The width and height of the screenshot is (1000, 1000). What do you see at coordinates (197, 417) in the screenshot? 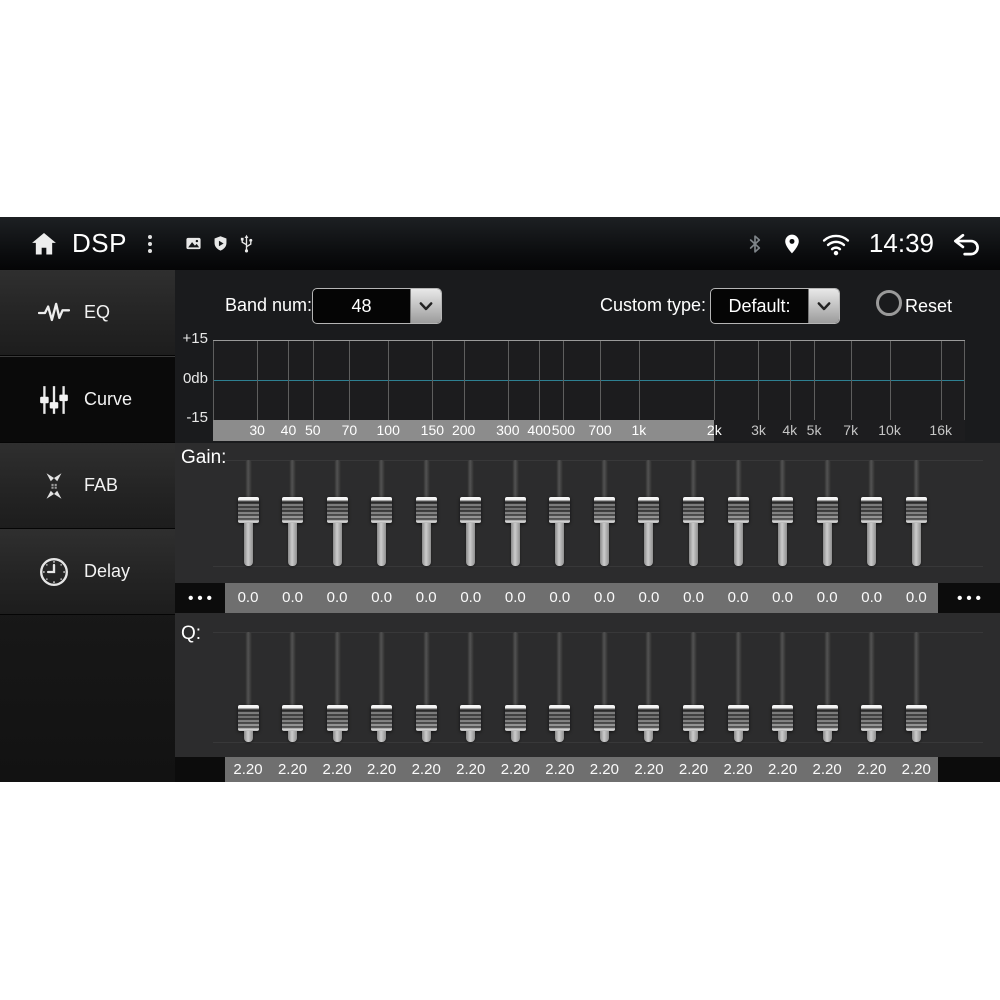
I see `y-tick-minus15: -15` at bounding box center [197, 417].